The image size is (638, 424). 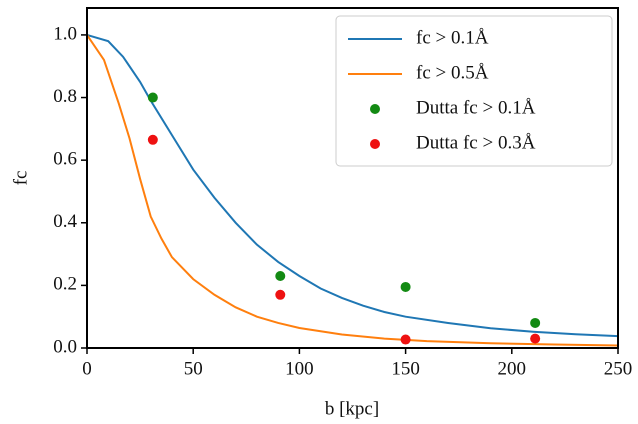 What do you see at coordinates (618, 368) in the screenshot?
I see `x-tick-label: 250` at bounding box center [618, 368].